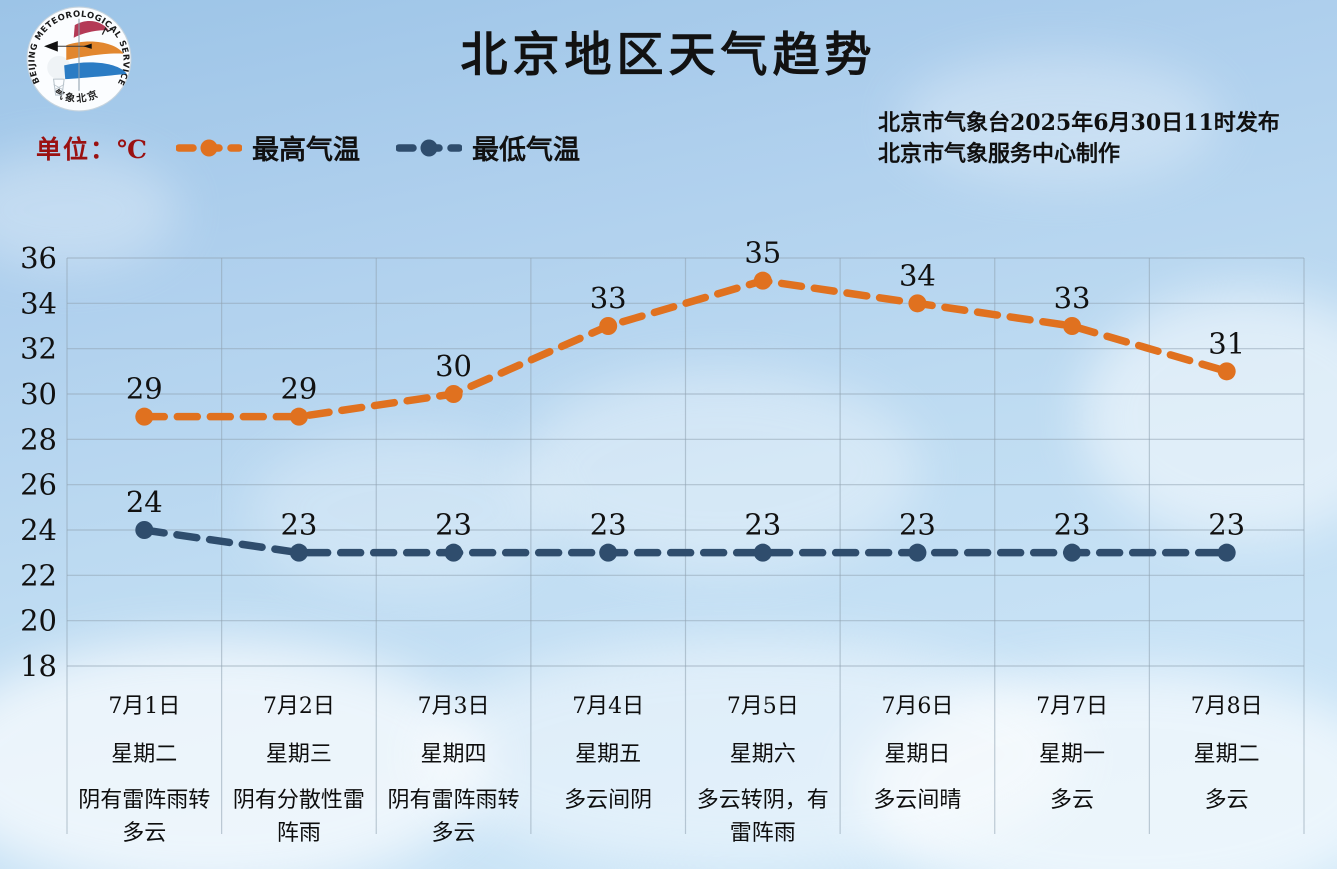 The height and width of the screenshot is (869, 1337). What do you see at coordinates (38, 530) in the screenshot?
I see `y-tick-label: 24` at bounding box center [38, 530].